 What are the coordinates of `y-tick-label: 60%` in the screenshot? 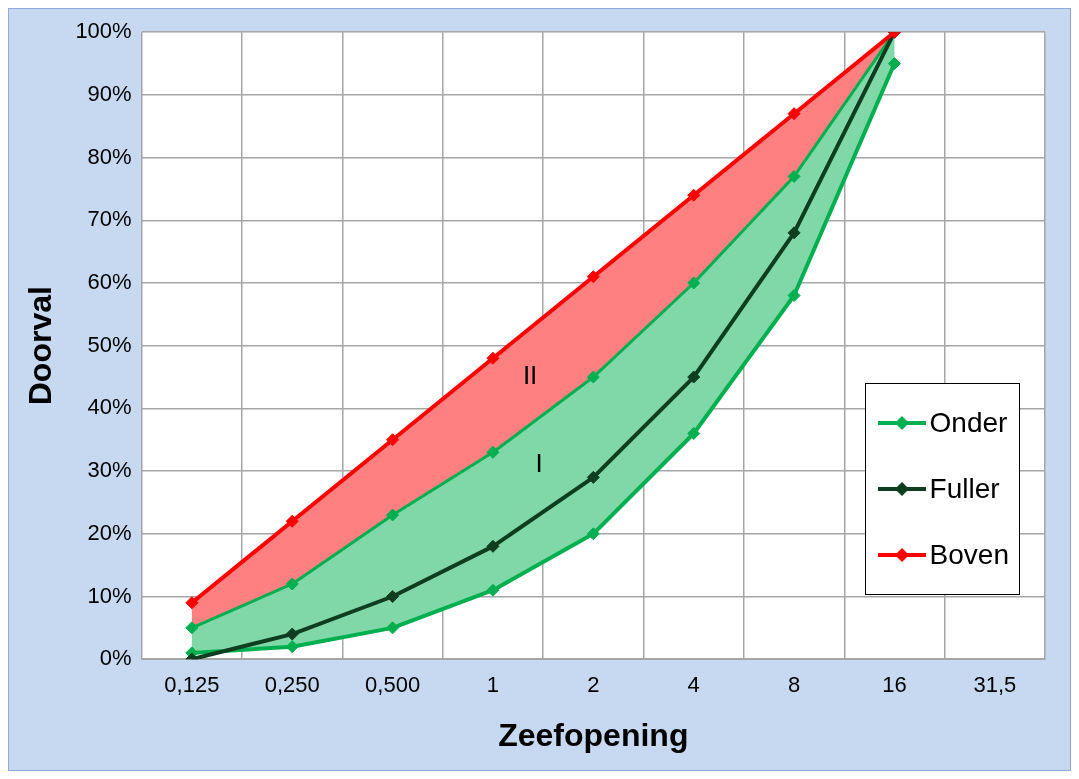 It's located at (109, 282).